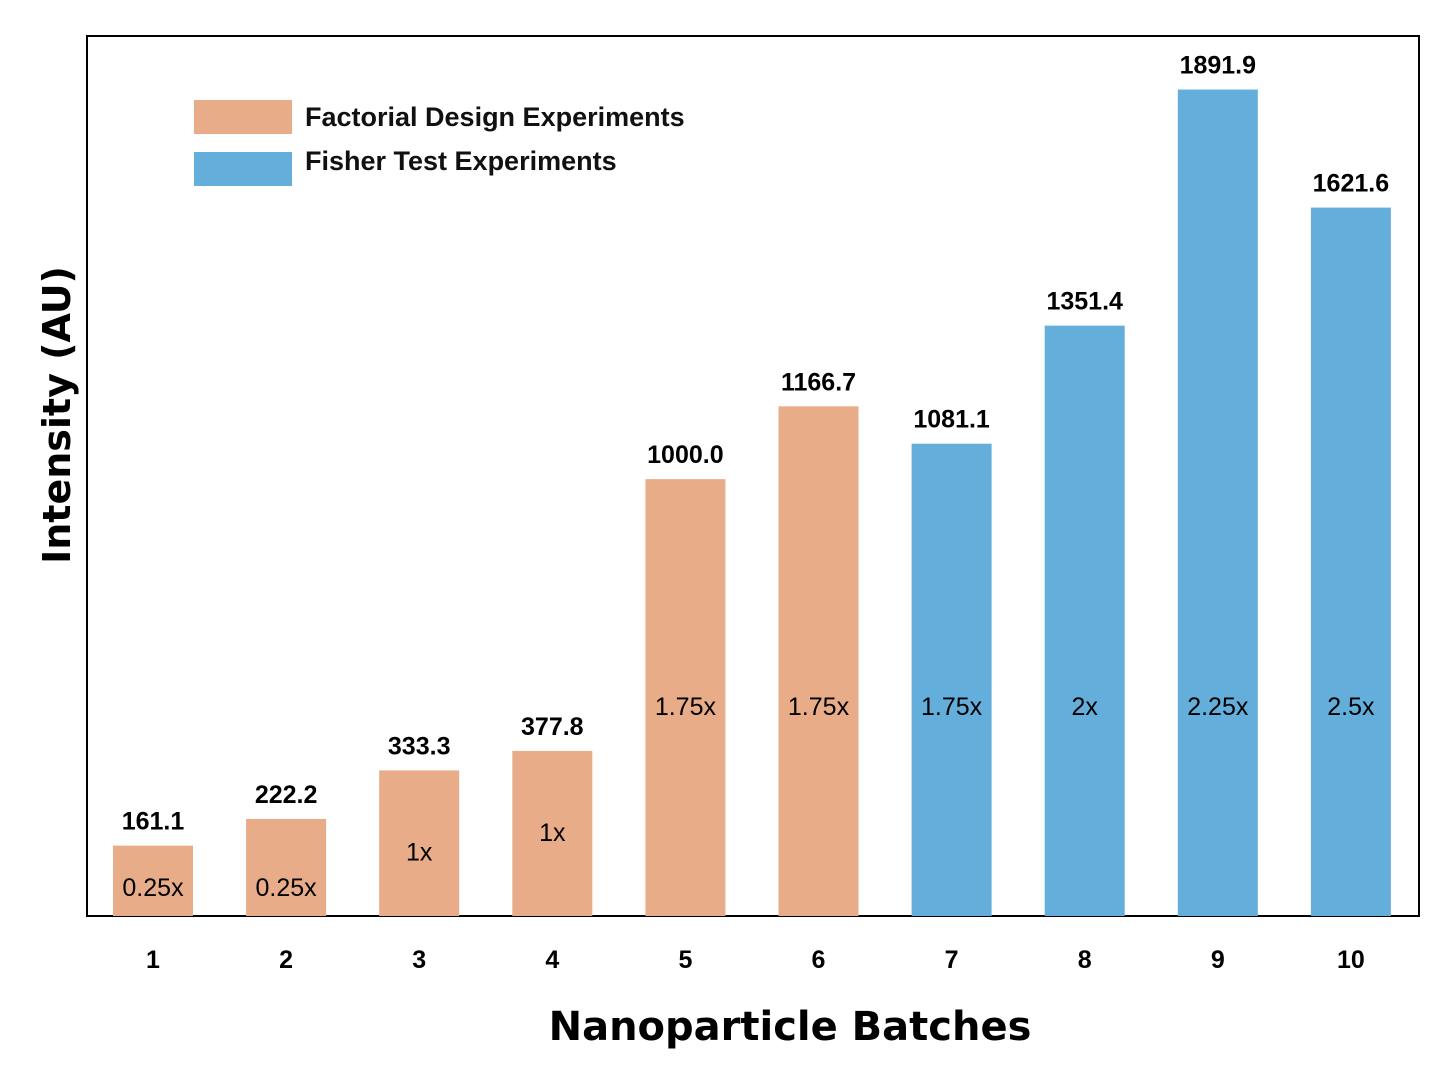 The width and height of the screenshot is (1456, 1067). Describe the element at coordinates (153, 888) in the screenshot. I see `multiplier-label-batch-1: 0.25x` at that location.